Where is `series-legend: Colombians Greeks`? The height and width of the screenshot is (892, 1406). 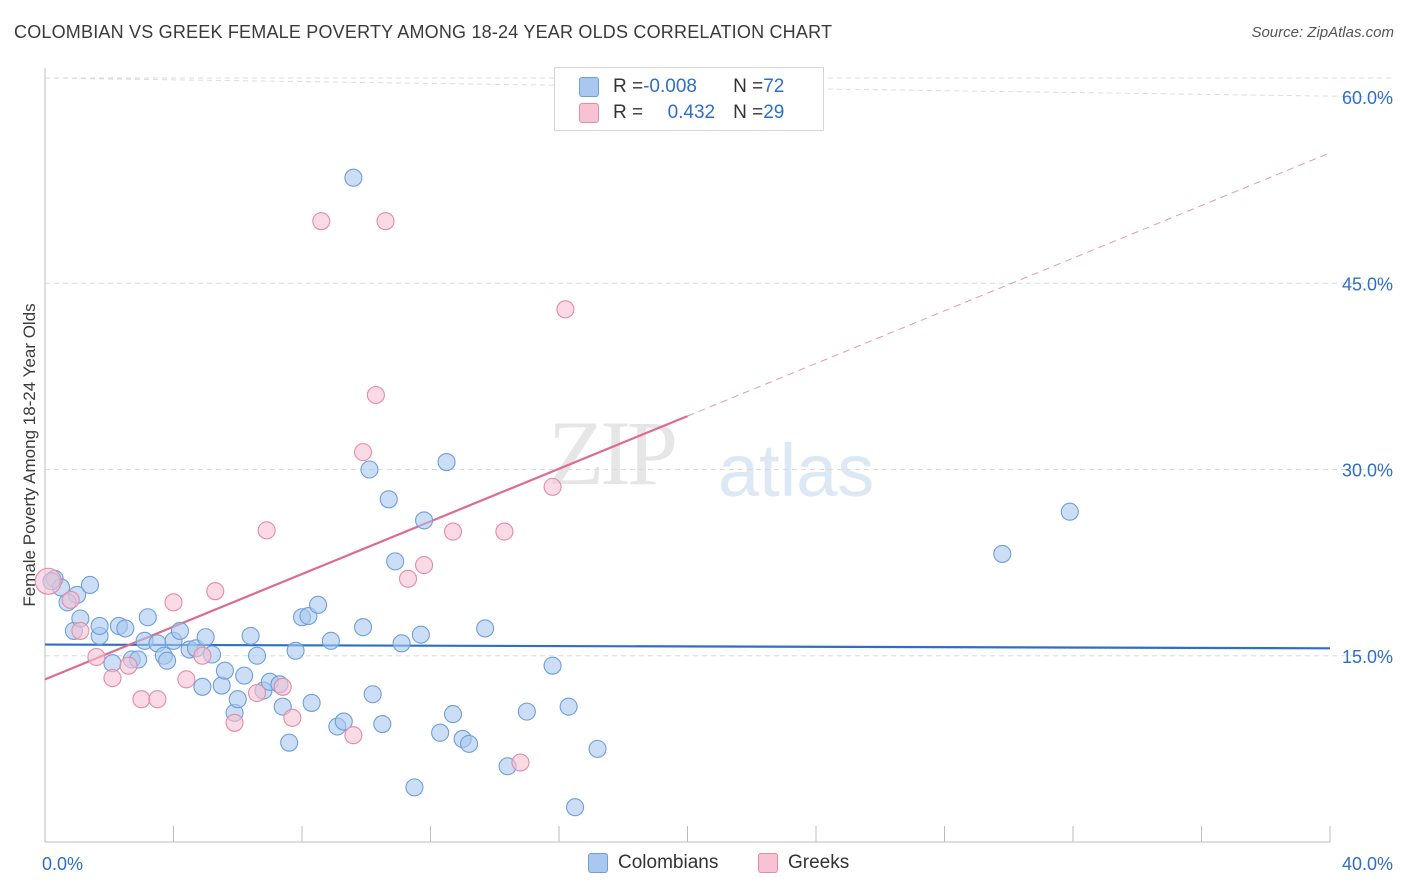 series-legend: Colombians Greeks is located at coordinates (703, 864).